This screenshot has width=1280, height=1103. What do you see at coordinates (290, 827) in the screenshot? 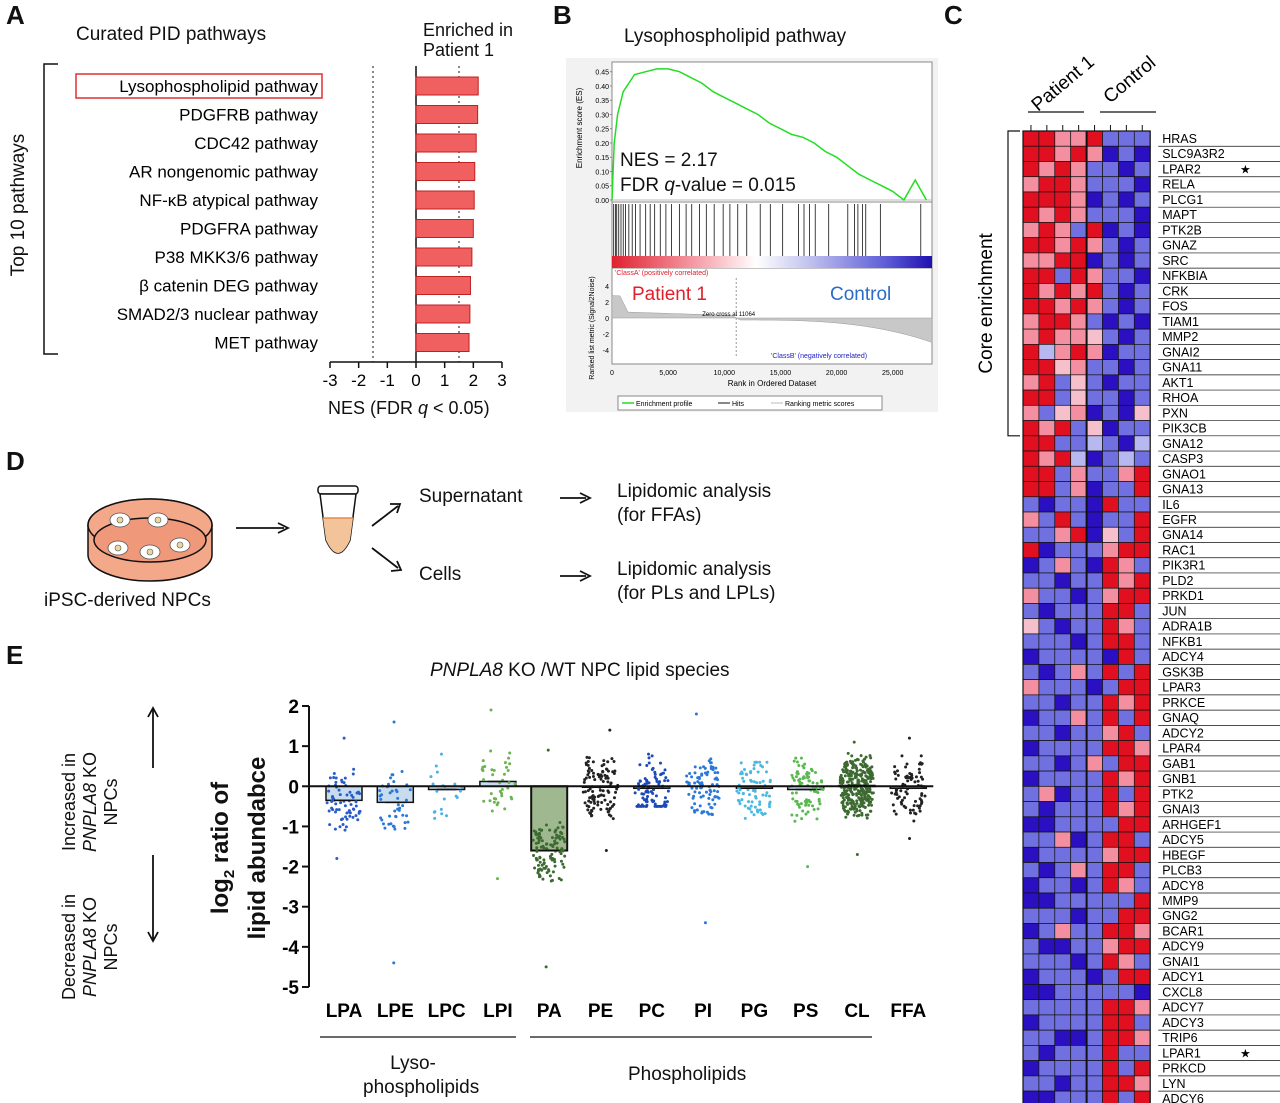
I see `y-tick-label: -1` at bounding box center [290, 827].